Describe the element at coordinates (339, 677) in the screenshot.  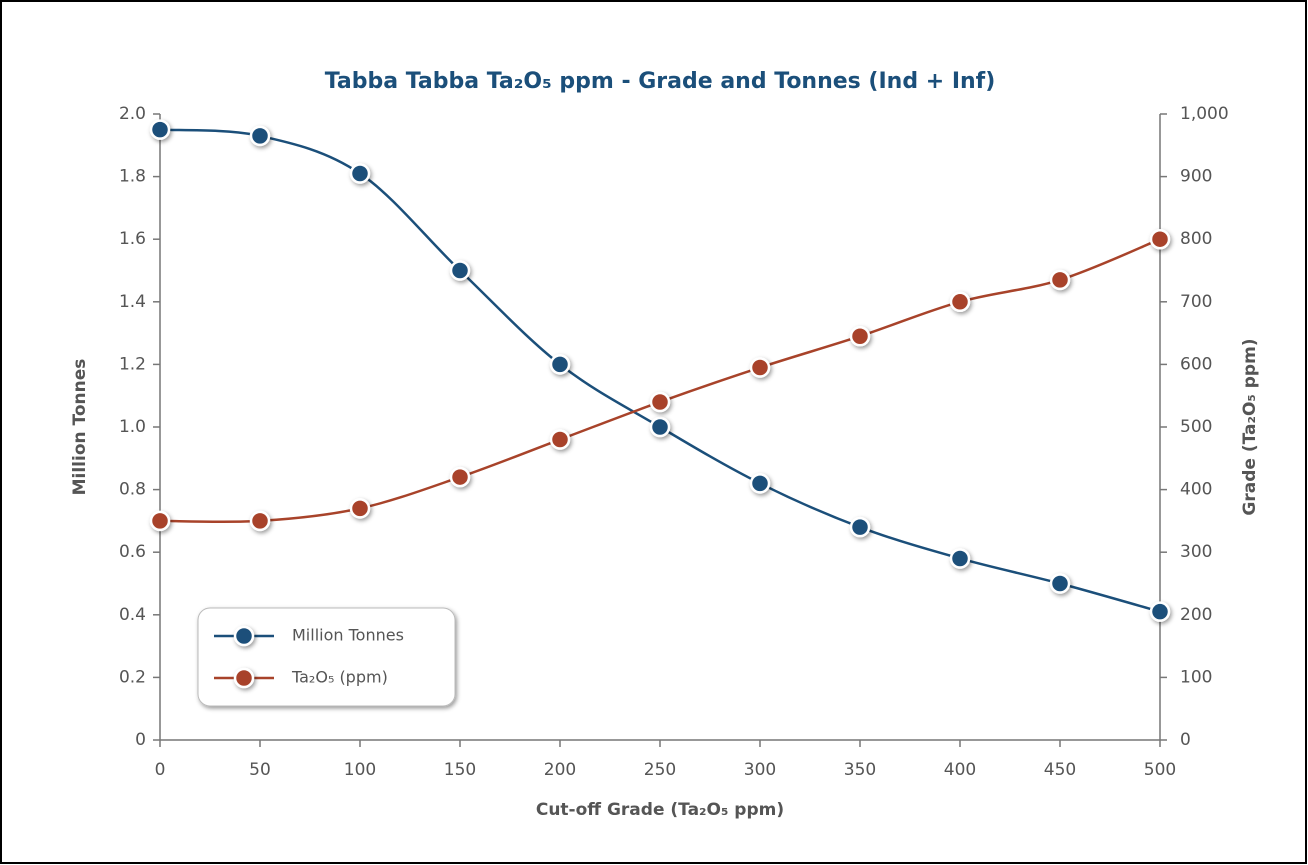
I see `legend-label: Ta₂O₅ (ppm)` at that location.